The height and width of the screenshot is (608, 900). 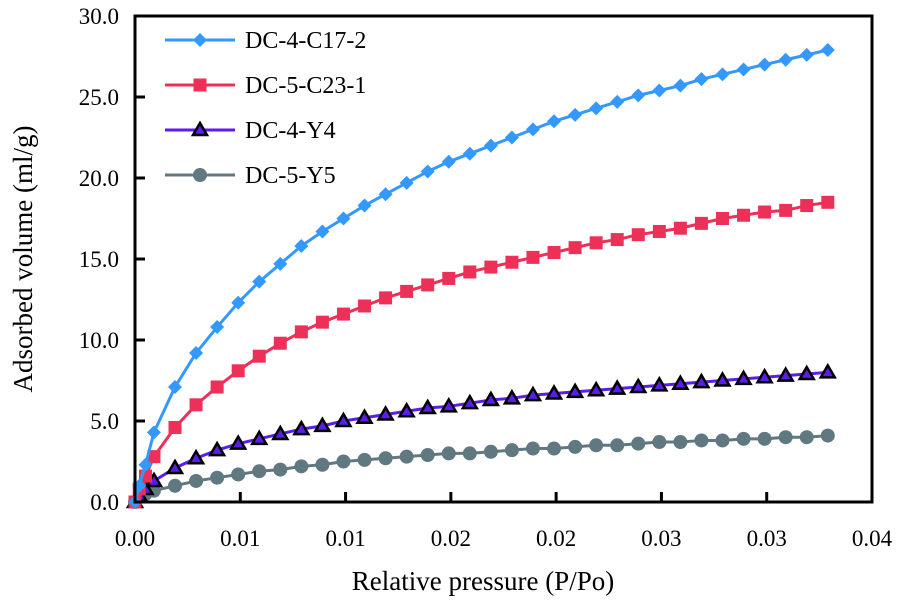 What do you see at coordinates (872, 538) in the screenshot?
I see `x-tick-label: 0.04` at bounding box center [872, 538].